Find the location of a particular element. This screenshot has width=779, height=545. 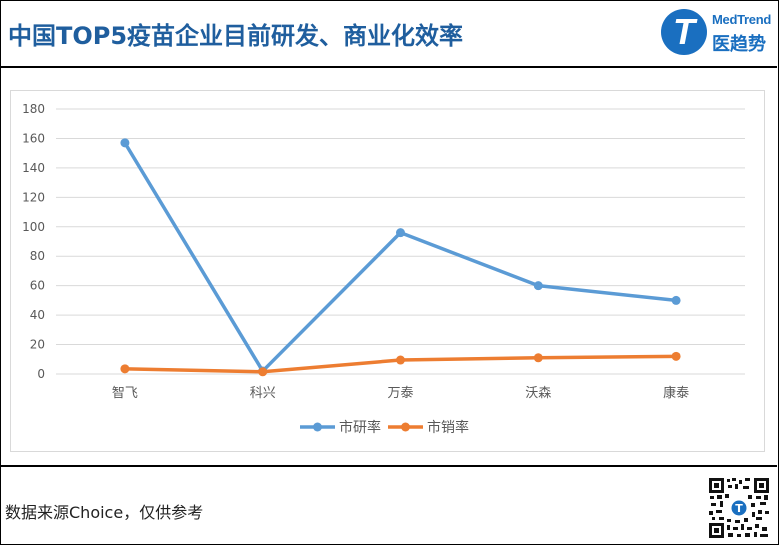

header: 中国TOP5疫苗企业目前研发、商业化效率 T MedTrend 医趋势 is located at coordinates (388, 34).